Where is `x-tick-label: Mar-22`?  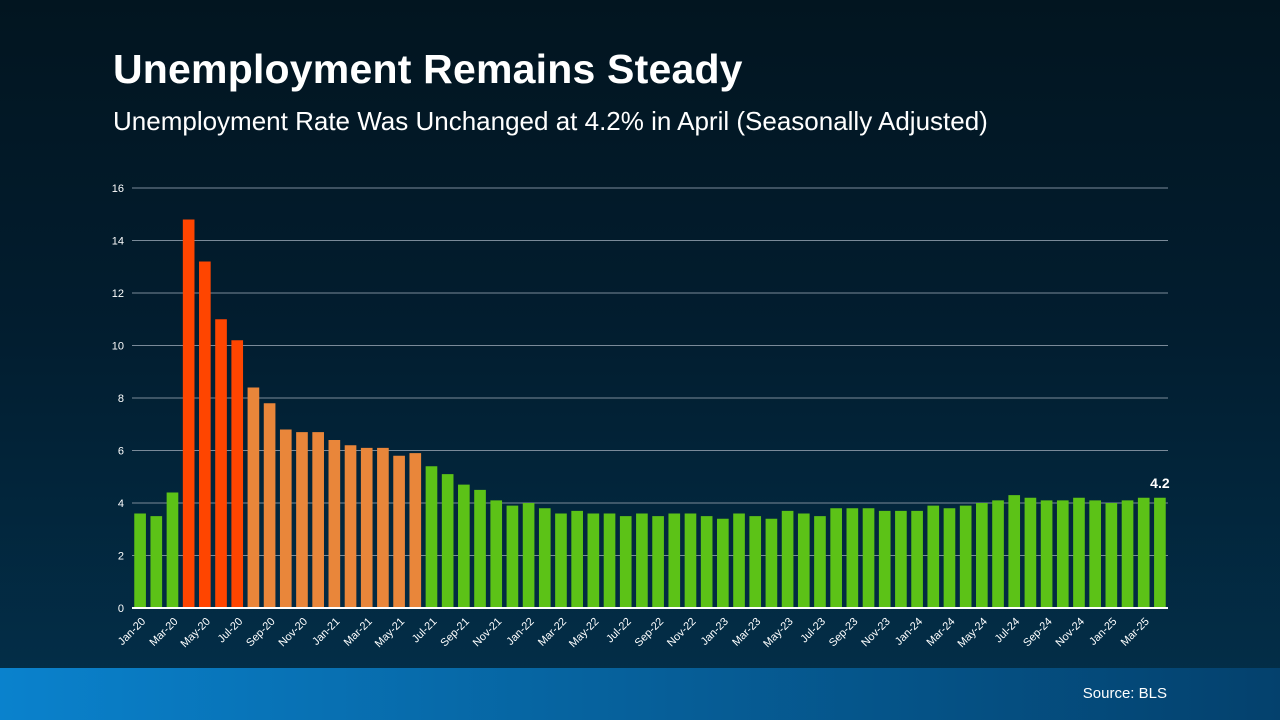
x-tick-label: Mar-22 is located at coordinates (552, 632).